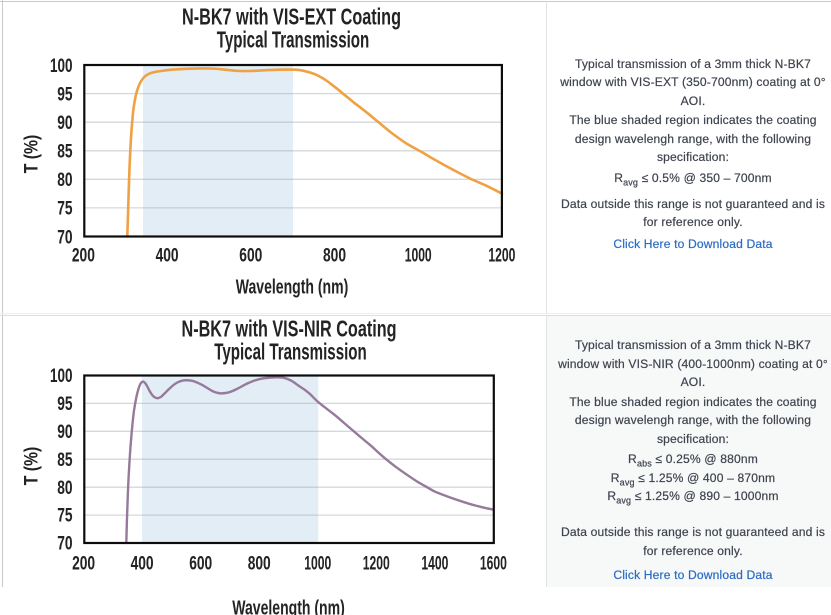 The image size is (831, 615). I want to click on svg-text: 1400, so click(434, 564).